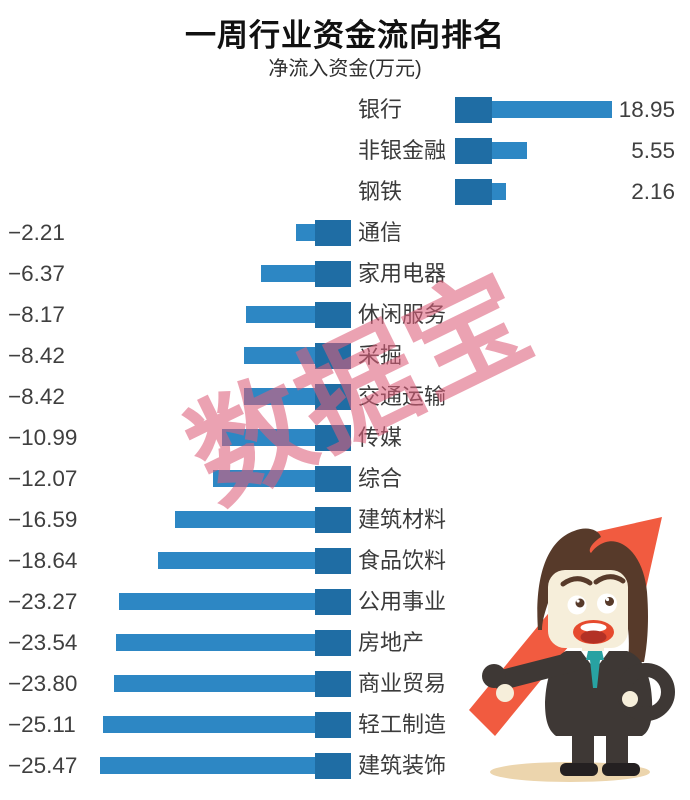  I want to click on mascot-neck, so click(593, 649).